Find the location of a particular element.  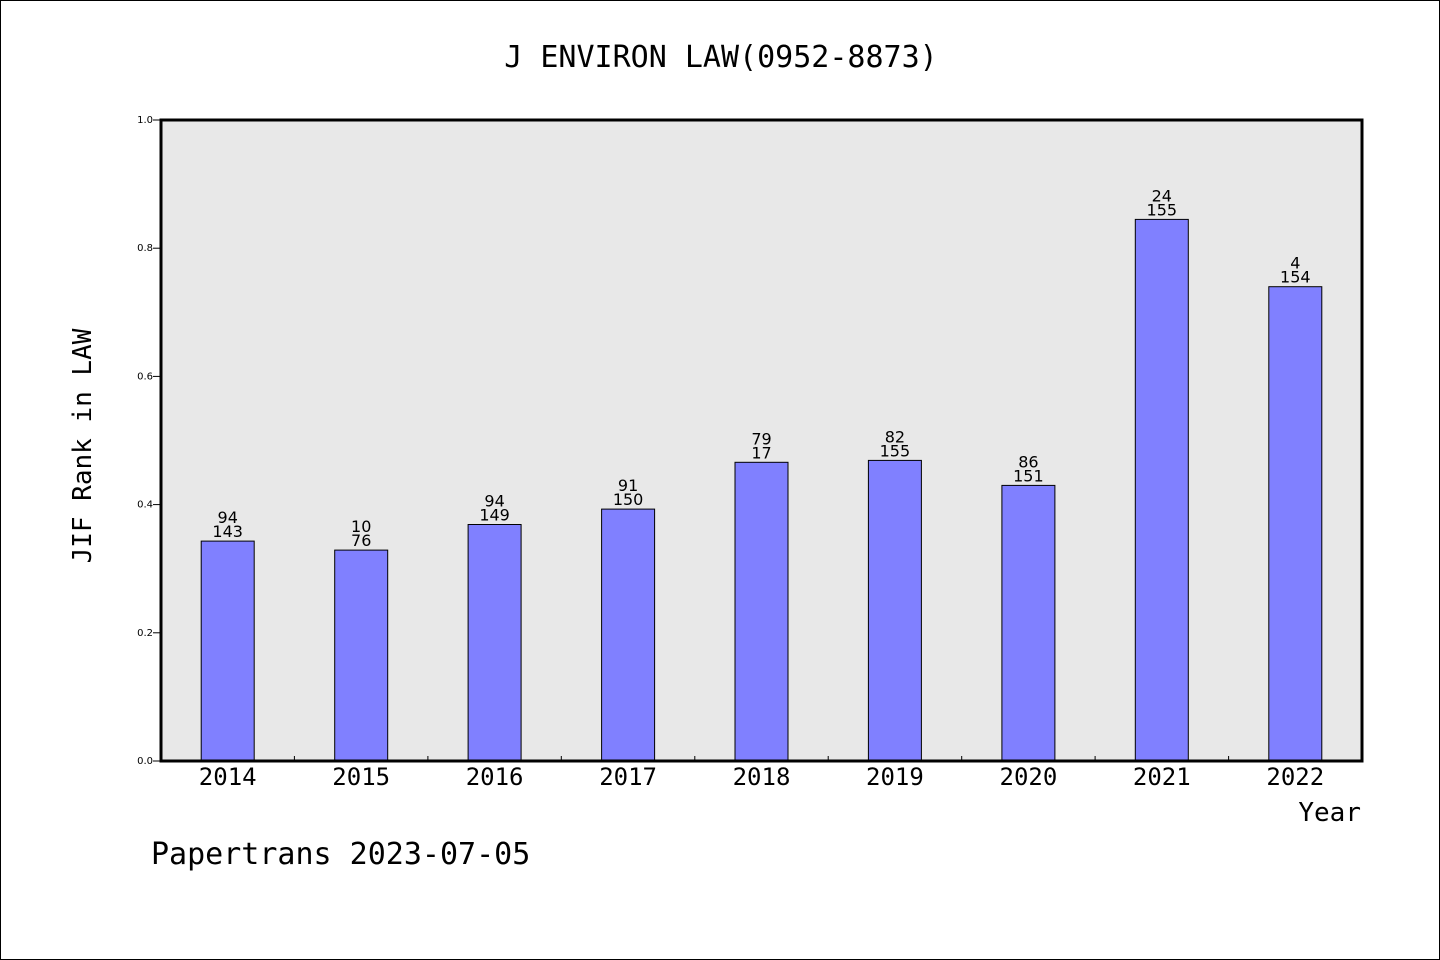

x-tick-label-2022: 2022 is located at coordinates (1295, 777).